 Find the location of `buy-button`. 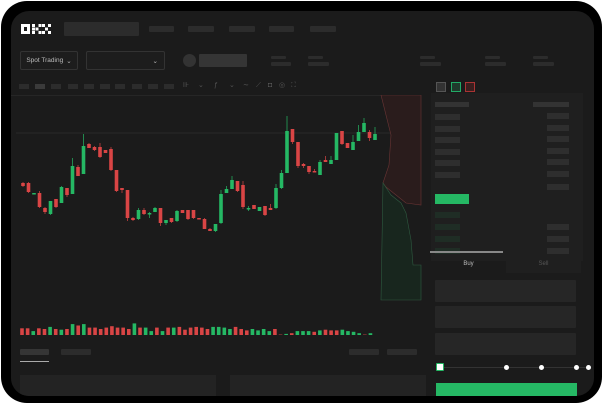

buy-button is located at coordinates (506, 389).